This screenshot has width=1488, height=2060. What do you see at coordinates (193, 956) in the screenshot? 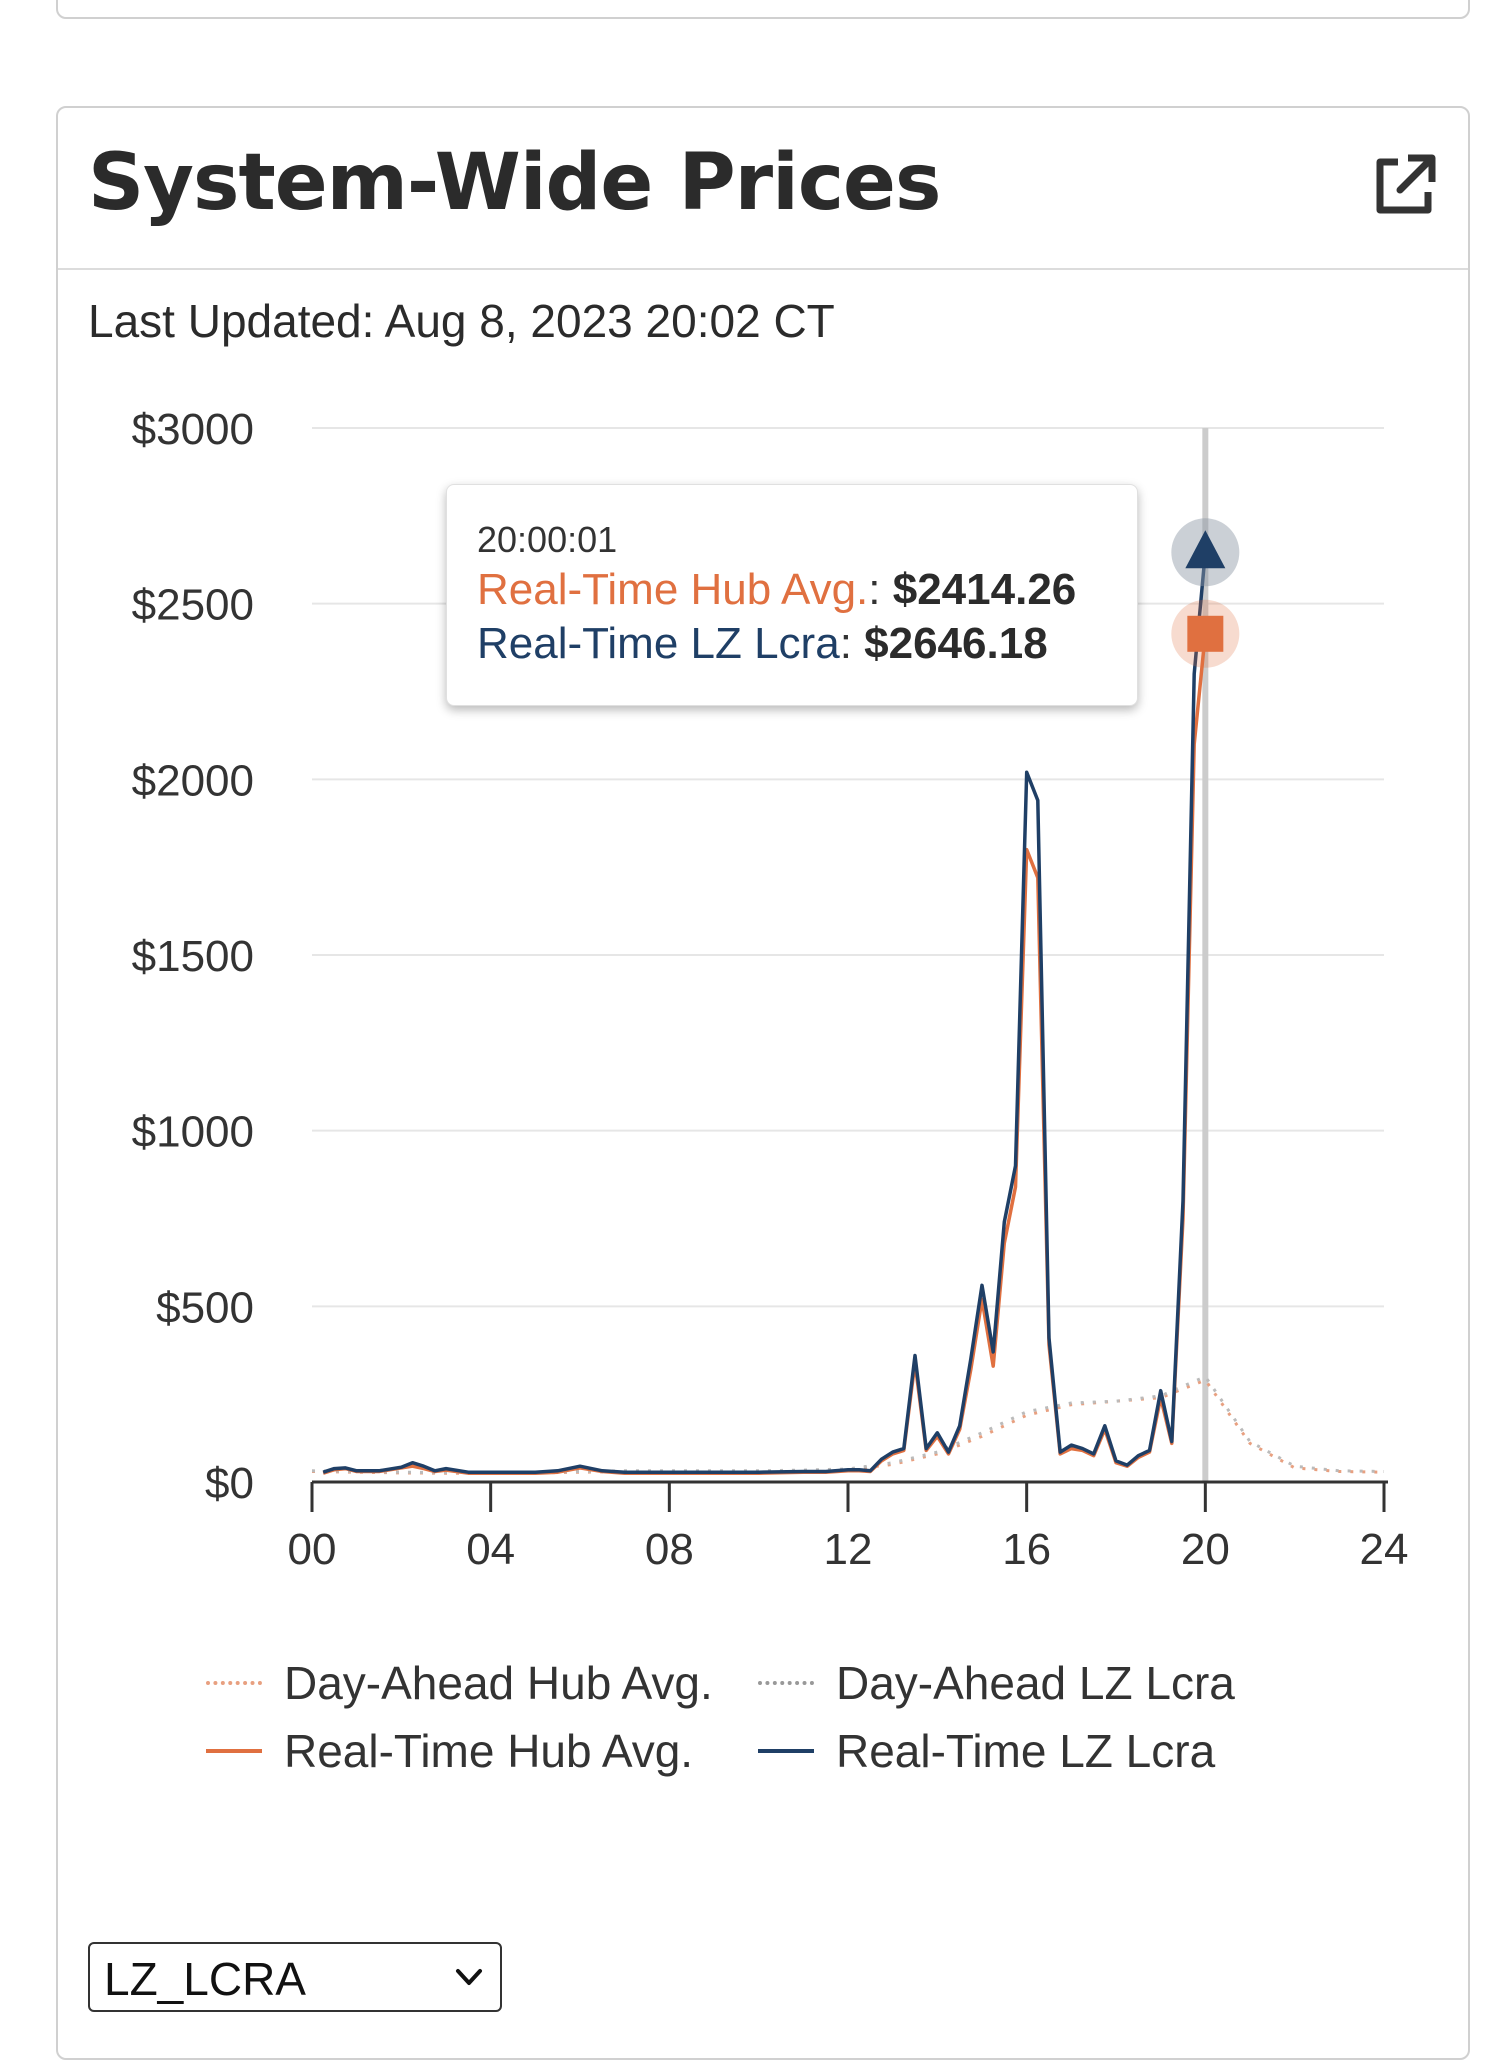
I see `y-tick-label: $1500` at bounding box center [193, 956].